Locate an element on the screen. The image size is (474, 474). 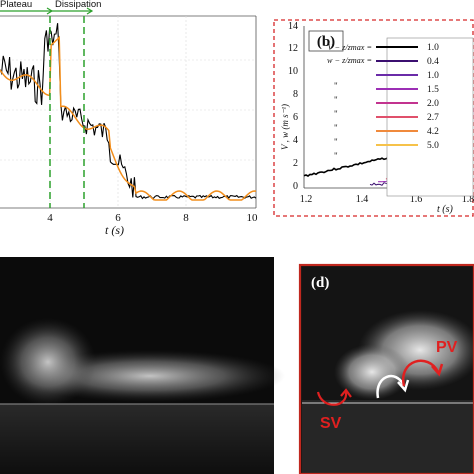
legend-value: 2.7 is located at coordinates (433, 118).